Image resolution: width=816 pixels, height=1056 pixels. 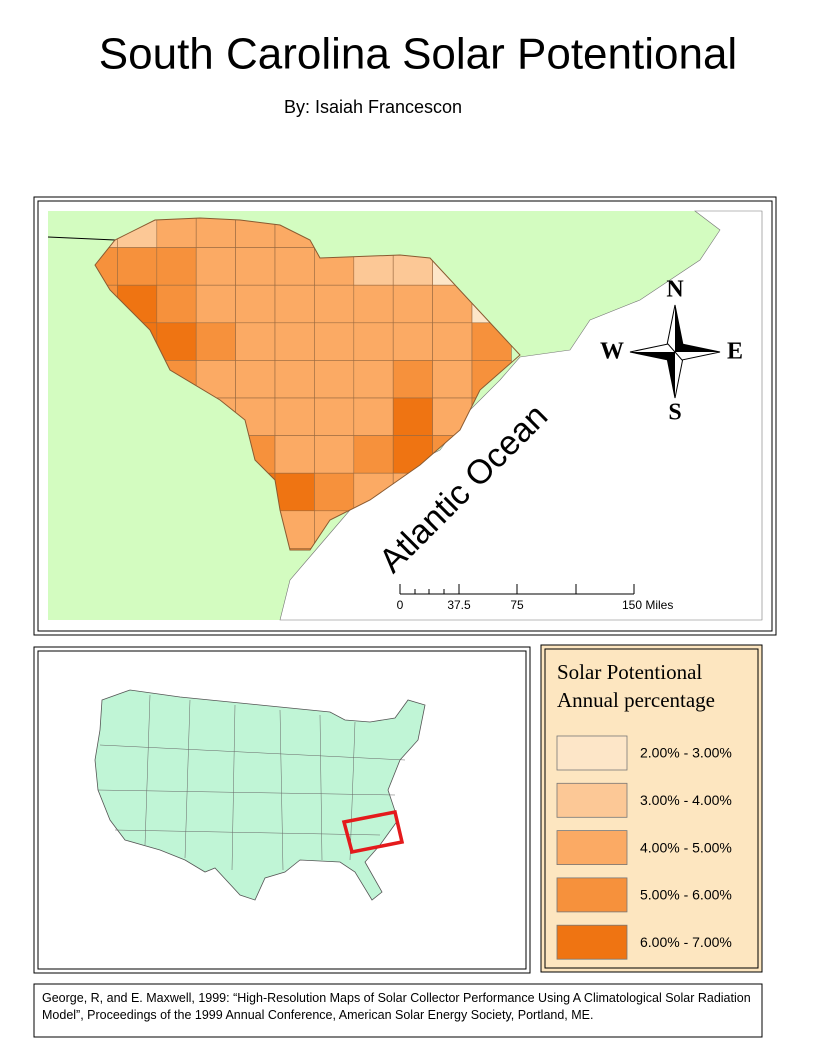 I want to click on author: By: Isaiah Francescon, so click(x=373, y=107).